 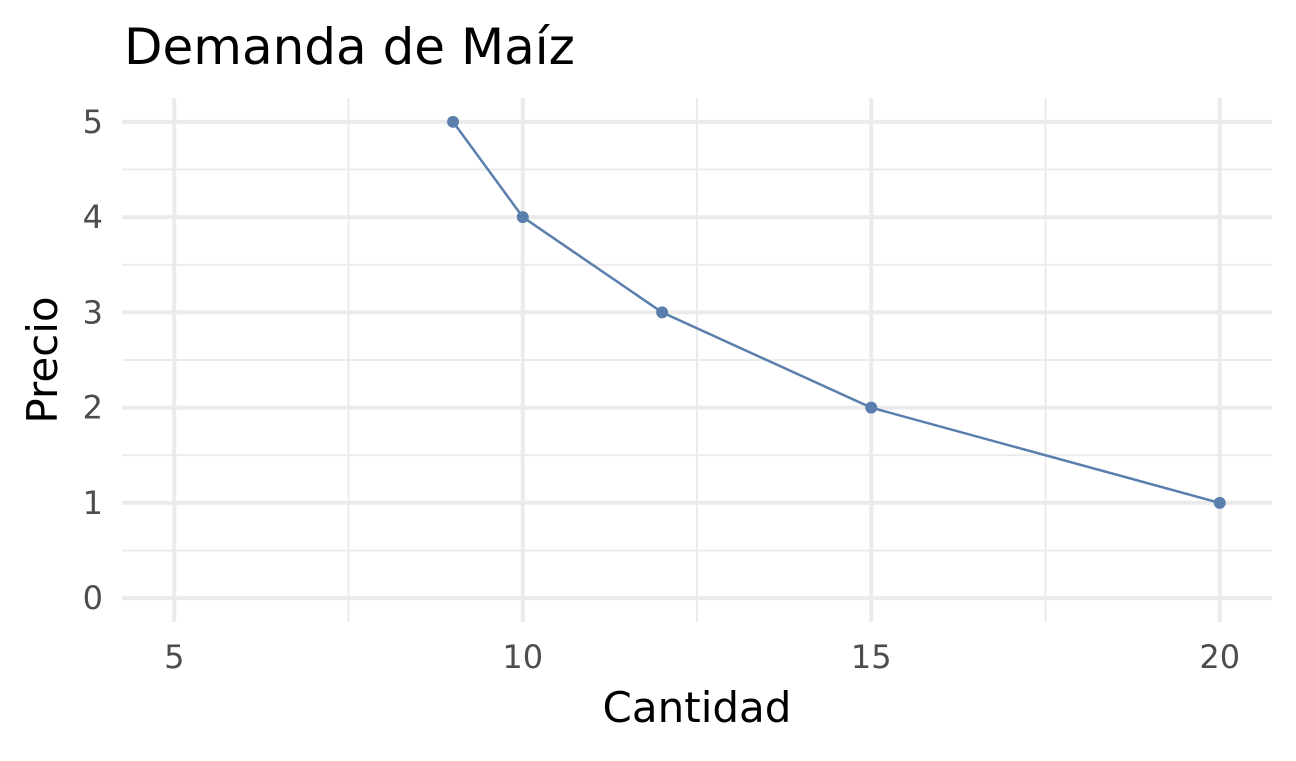 I want to click on x-tick-label: 5, so click(x=174, y=657).